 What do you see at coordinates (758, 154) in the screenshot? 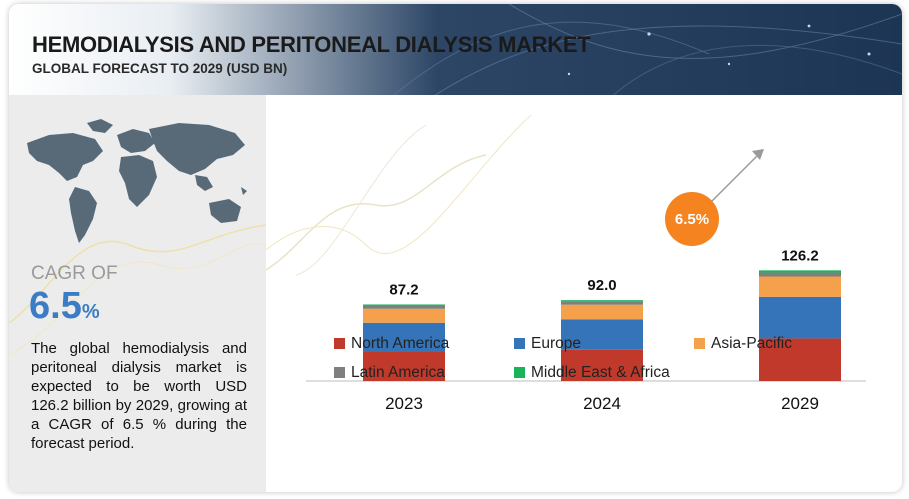
I see `growth-arrow-head` at bounding box center [758, 154].